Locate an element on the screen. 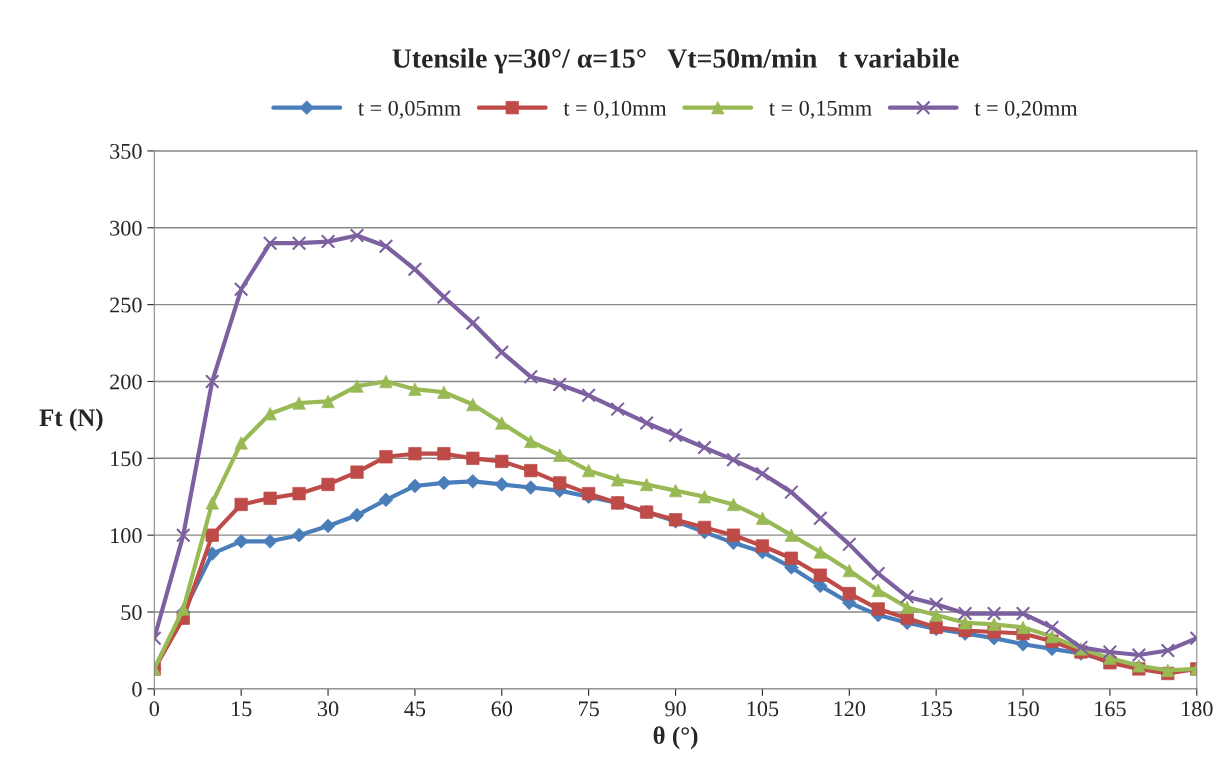 The image size is (1215, 774). x-tick-label: 165 is located at coordinates (1110, 709).